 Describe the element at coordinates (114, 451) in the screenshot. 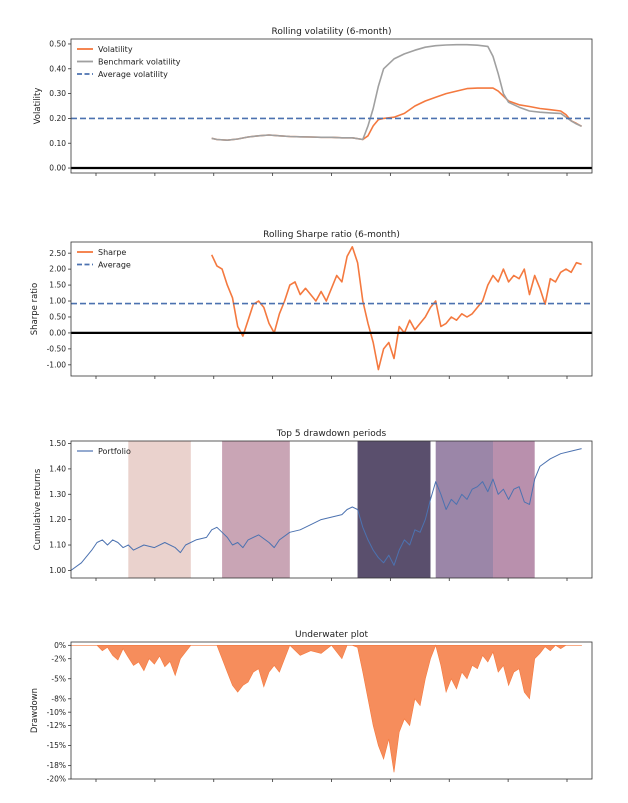

I see `legend-label: Portfolio` at that location.